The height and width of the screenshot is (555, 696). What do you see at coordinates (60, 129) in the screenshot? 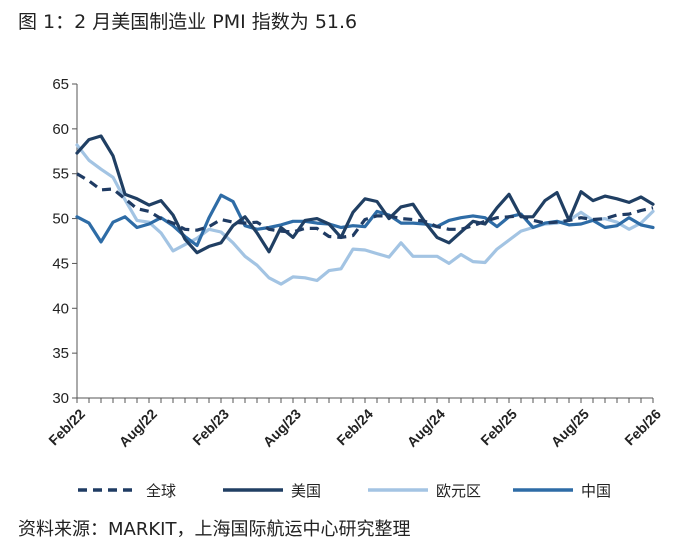
I see `y-tick-label: 60` at bounding box center [60, 129].